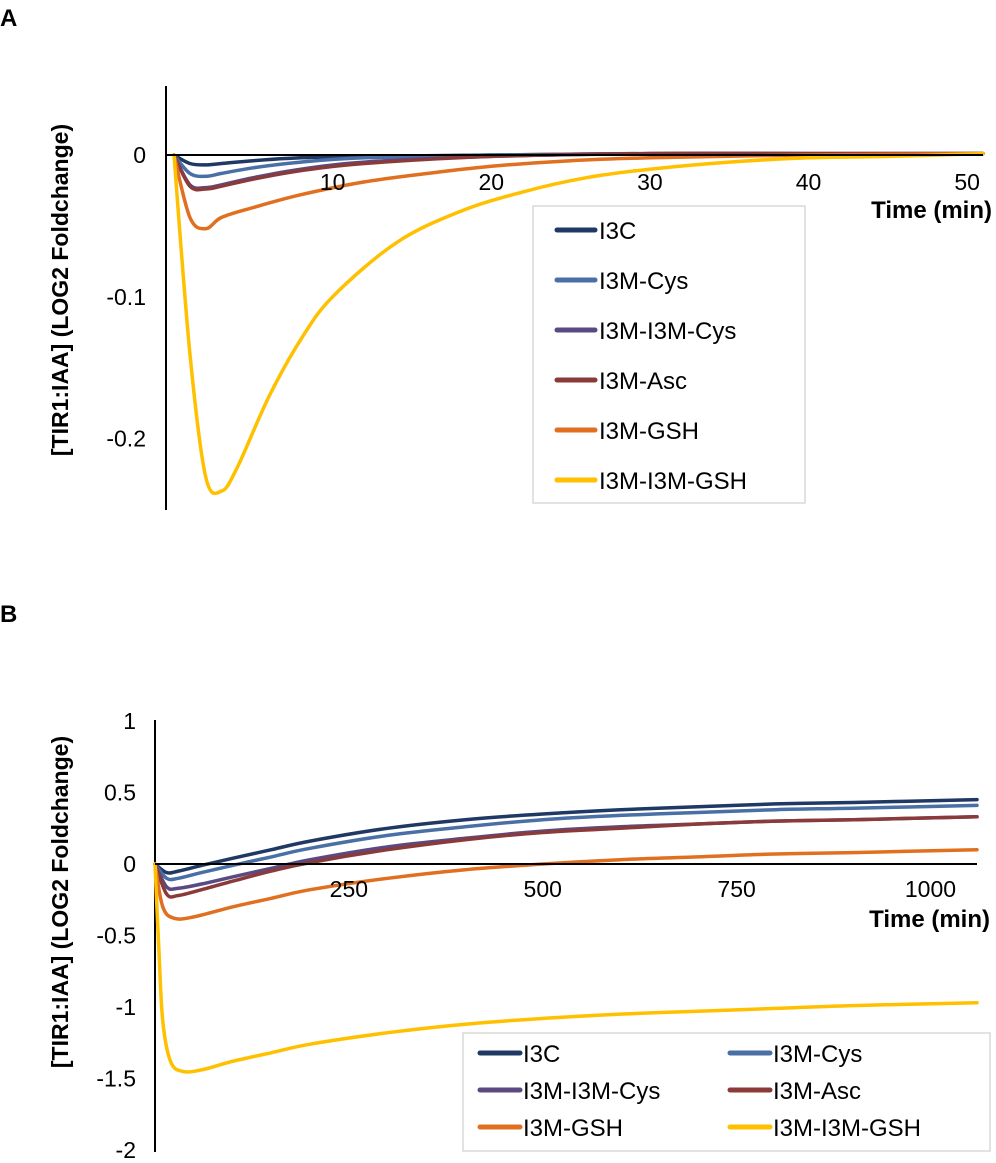  I want to click on panel-a-x-tick-label: 10, so click(333, 182).